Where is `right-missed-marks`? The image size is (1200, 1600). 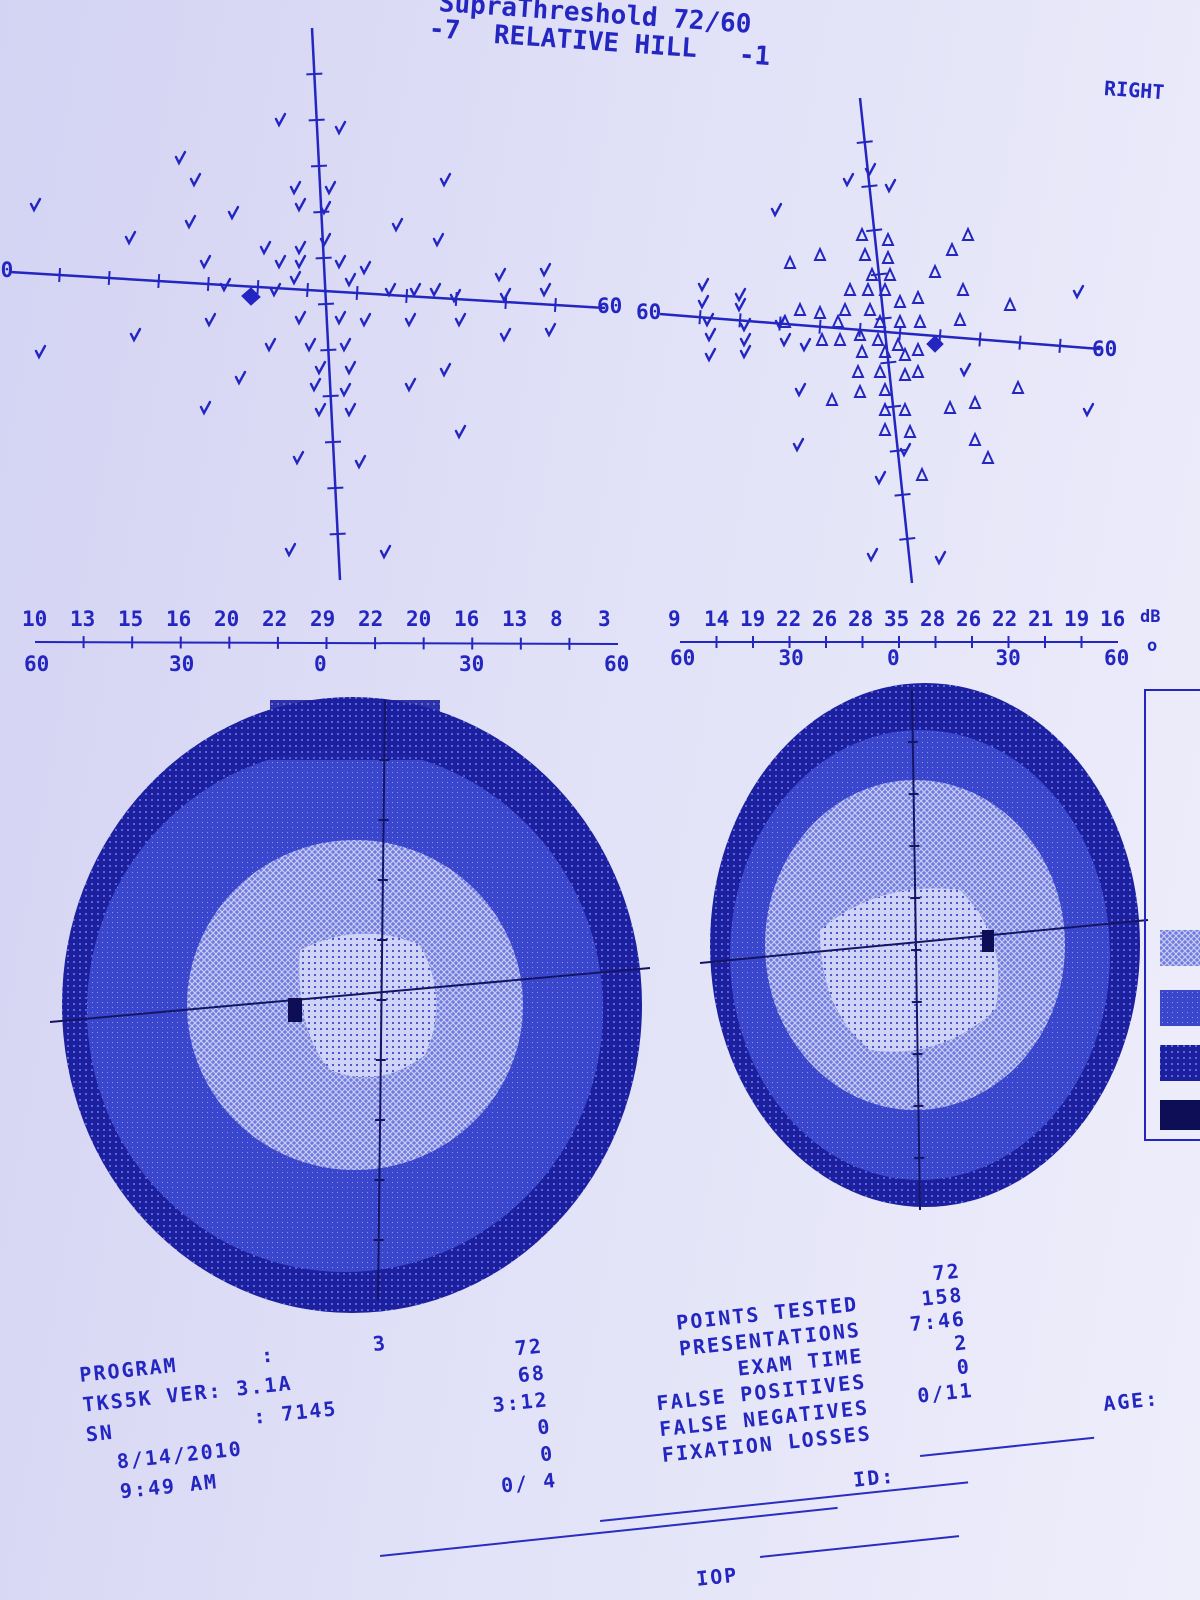
right-missed-marks is located at coordinates (901, 353).